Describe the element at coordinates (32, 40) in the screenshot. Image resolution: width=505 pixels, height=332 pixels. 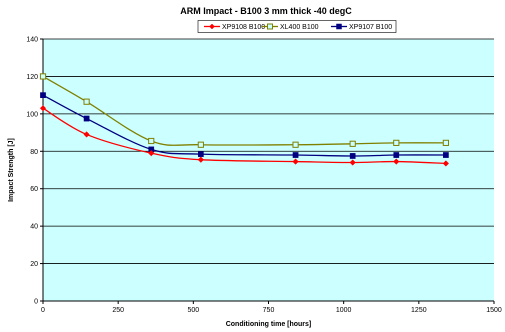
I see `y-tick-label: 140` at that location.